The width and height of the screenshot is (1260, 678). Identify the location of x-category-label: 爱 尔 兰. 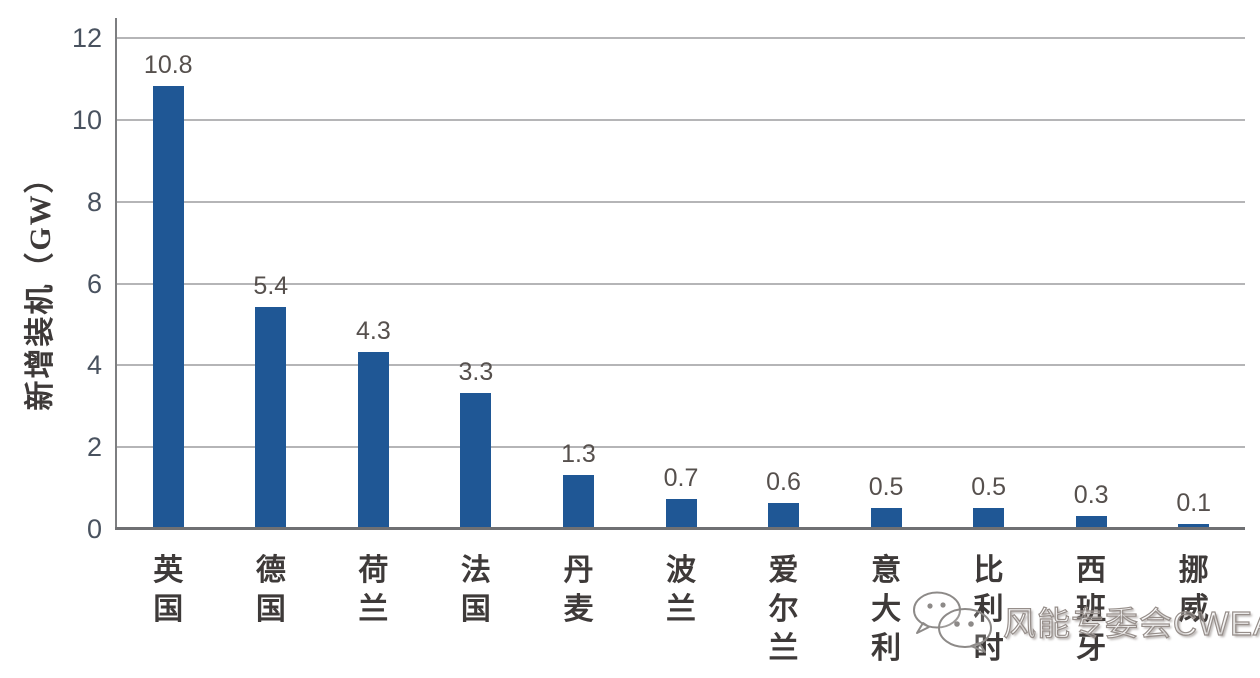
(783, 609).